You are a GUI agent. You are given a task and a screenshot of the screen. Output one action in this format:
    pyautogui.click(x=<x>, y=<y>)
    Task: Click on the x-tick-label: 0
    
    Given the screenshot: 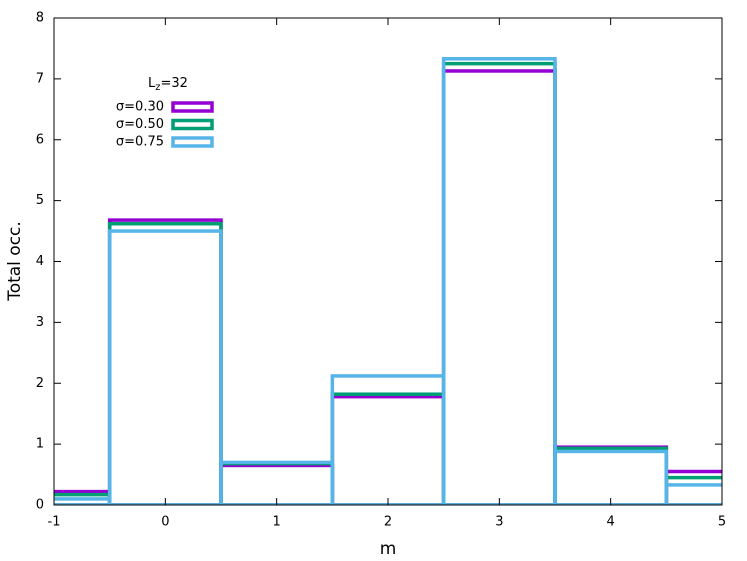 What is the action you would take?
    pyautogui.click(x=165, y=522)
    